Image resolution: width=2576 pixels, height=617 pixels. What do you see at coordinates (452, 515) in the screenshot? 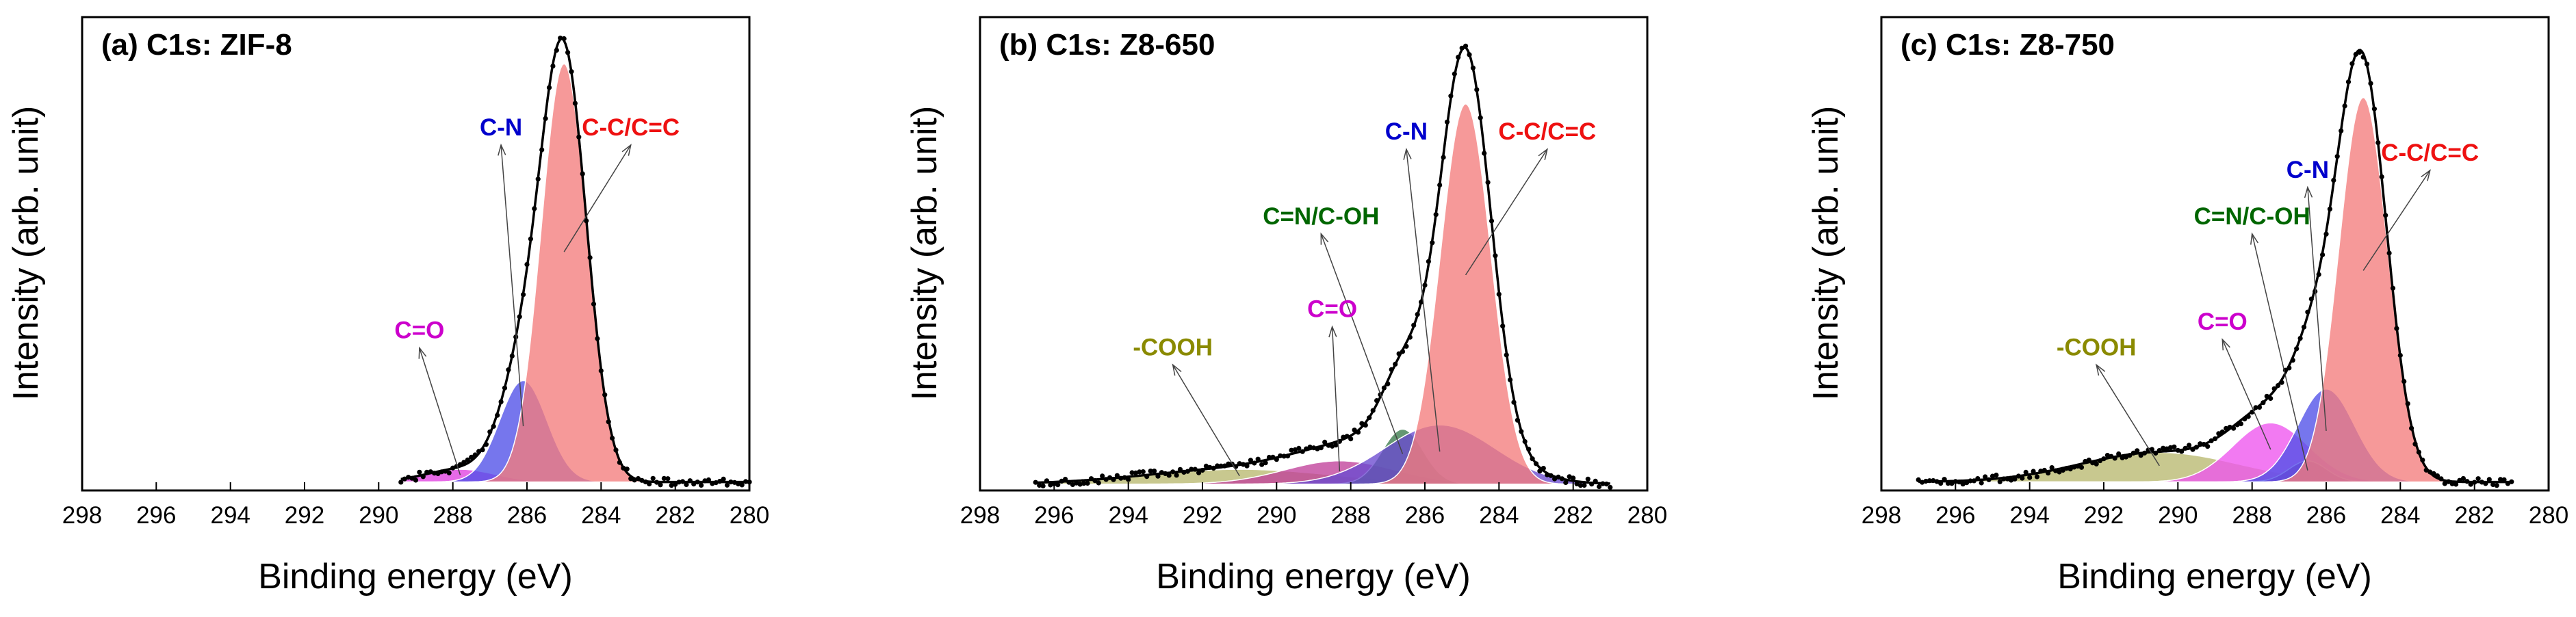
I see `x-tick-label: 288` at bounding box center [452, 515].